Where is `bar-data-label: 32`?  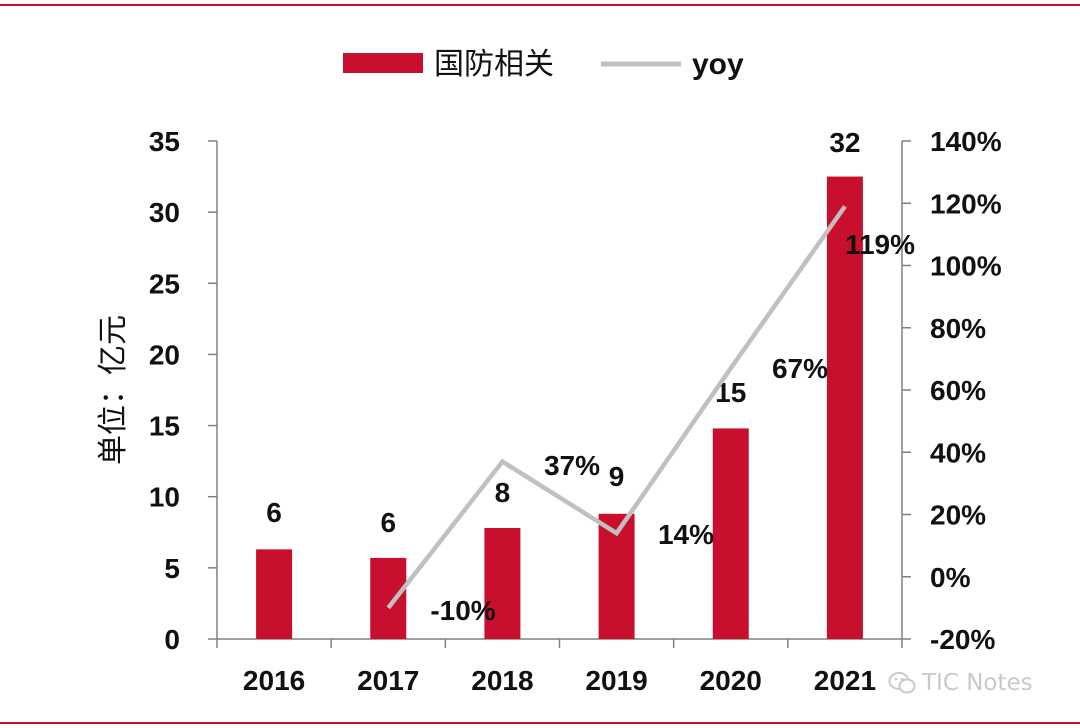 bar-data-label: 32 is located at coordinates (844, 142).